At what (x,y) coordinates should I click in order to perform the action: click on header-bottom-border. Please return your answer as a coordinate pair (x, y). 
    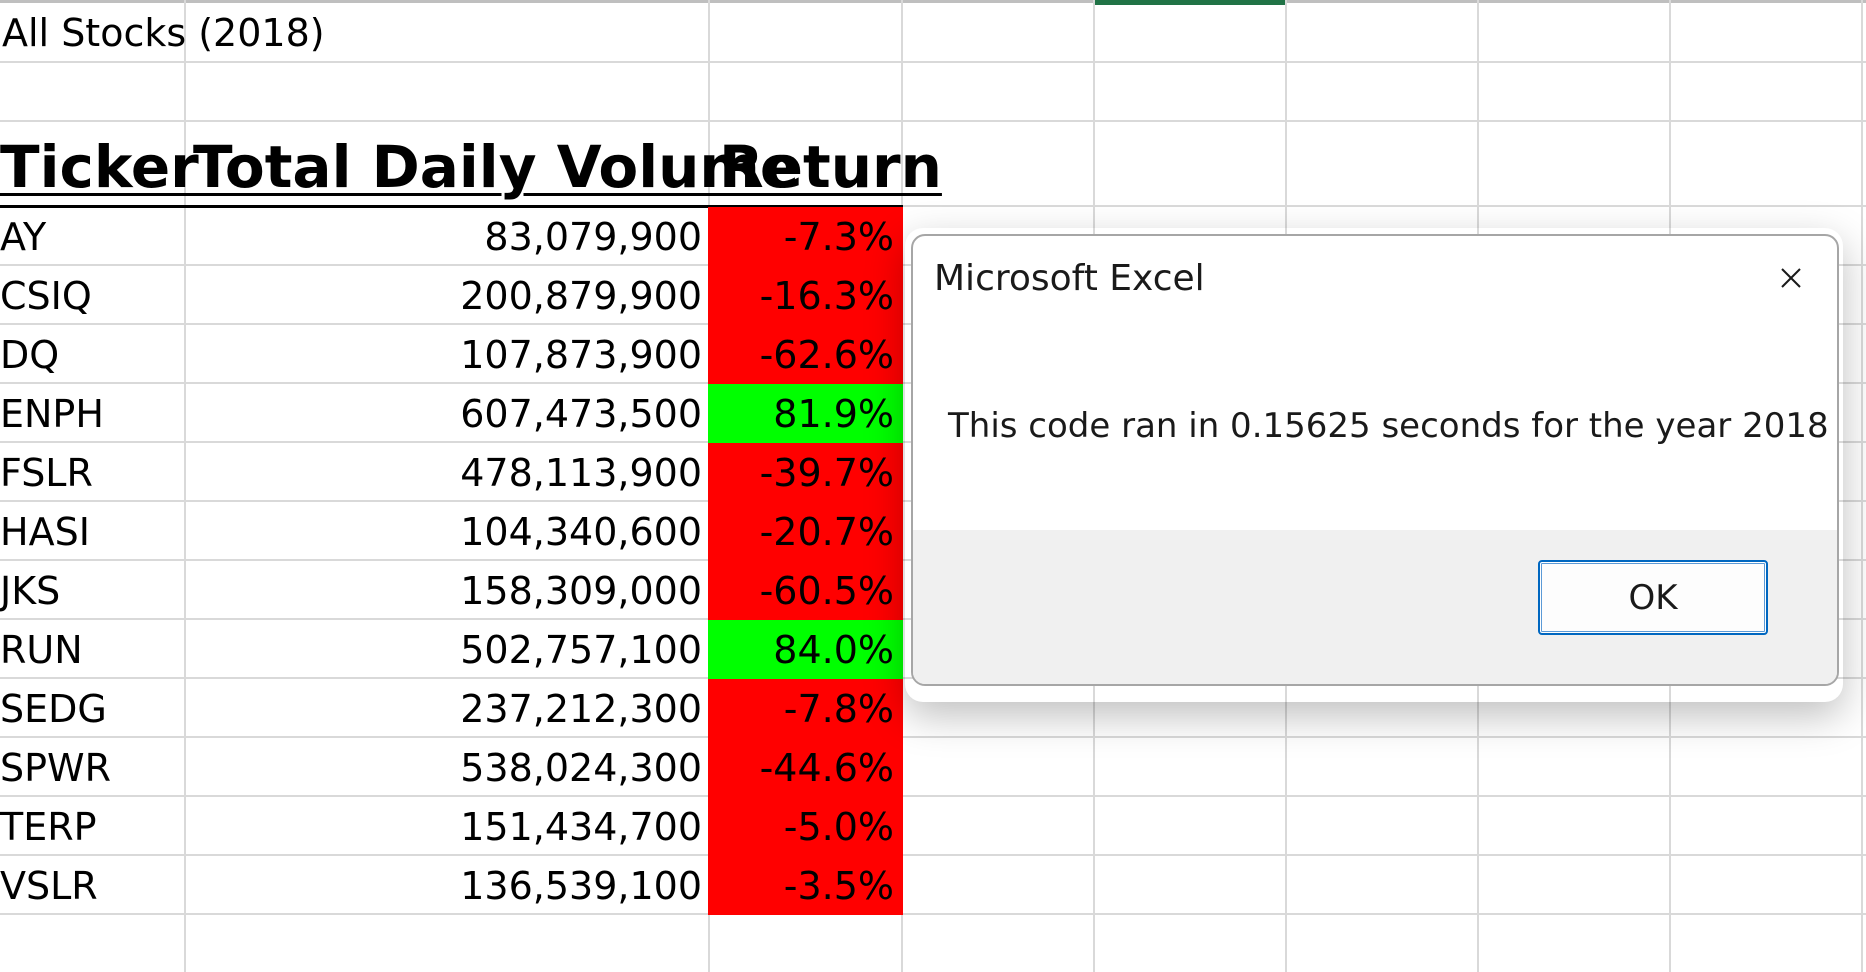
    Looking at the image, I should click on (451, 206).